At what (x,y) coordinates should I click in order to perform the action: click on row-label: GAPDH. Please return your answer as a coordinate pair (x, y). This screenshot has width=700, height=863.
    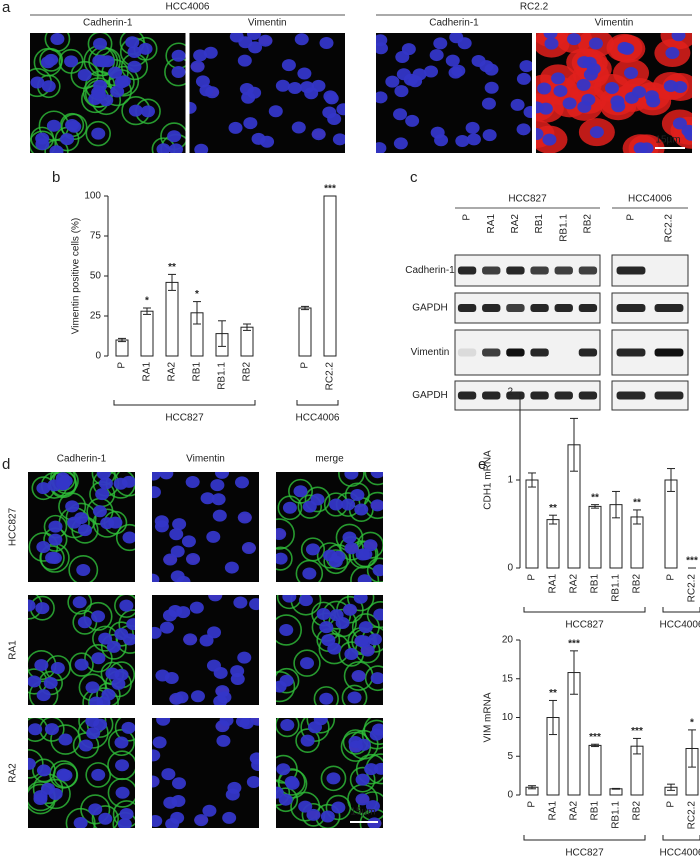
    Looking at the image, I should click on (430, 395).